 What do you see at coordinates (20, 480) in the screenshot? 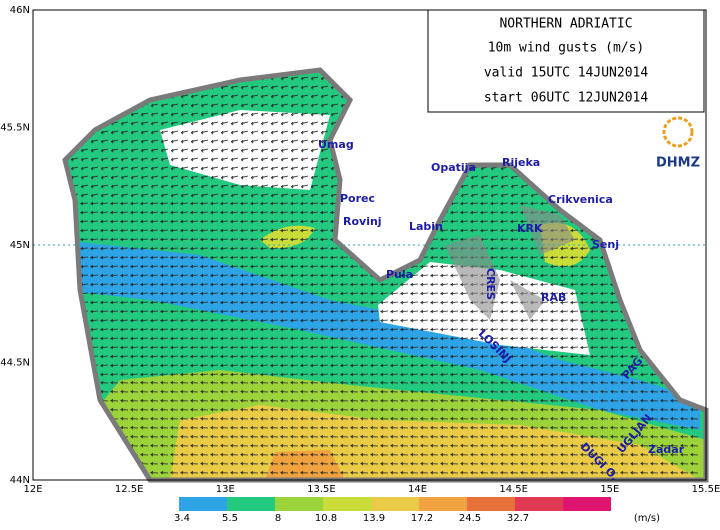
I see `lat-tick-label: 44N` at bounding box center [20, 480].